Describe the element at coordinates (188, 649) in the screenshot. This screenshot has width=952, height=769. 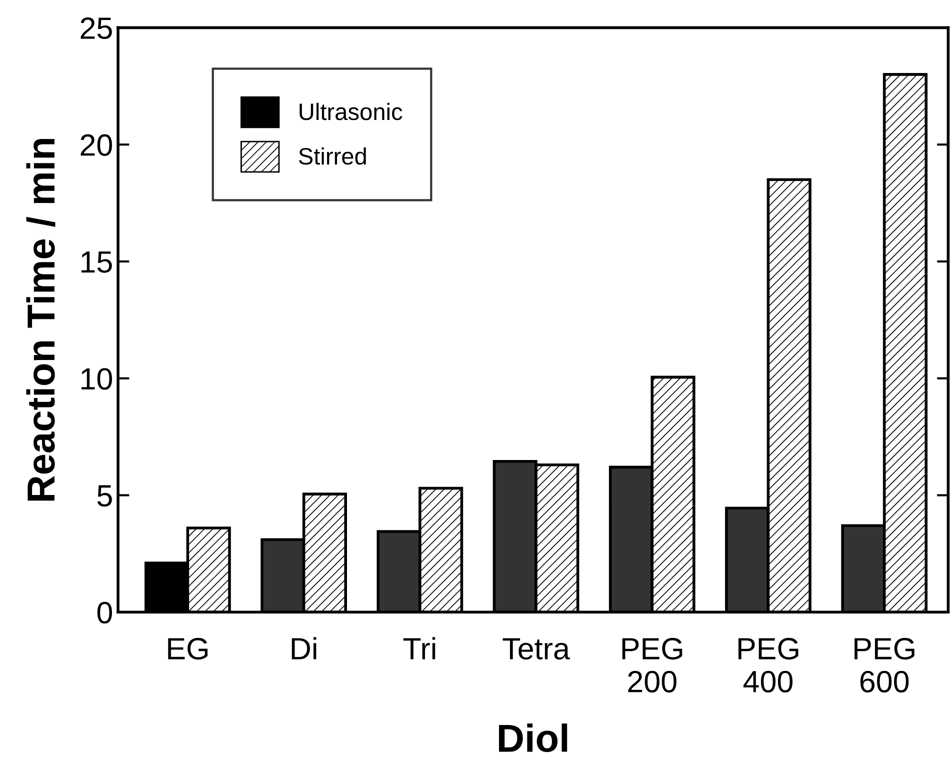
I see `x-tick-label: EG` at that location.